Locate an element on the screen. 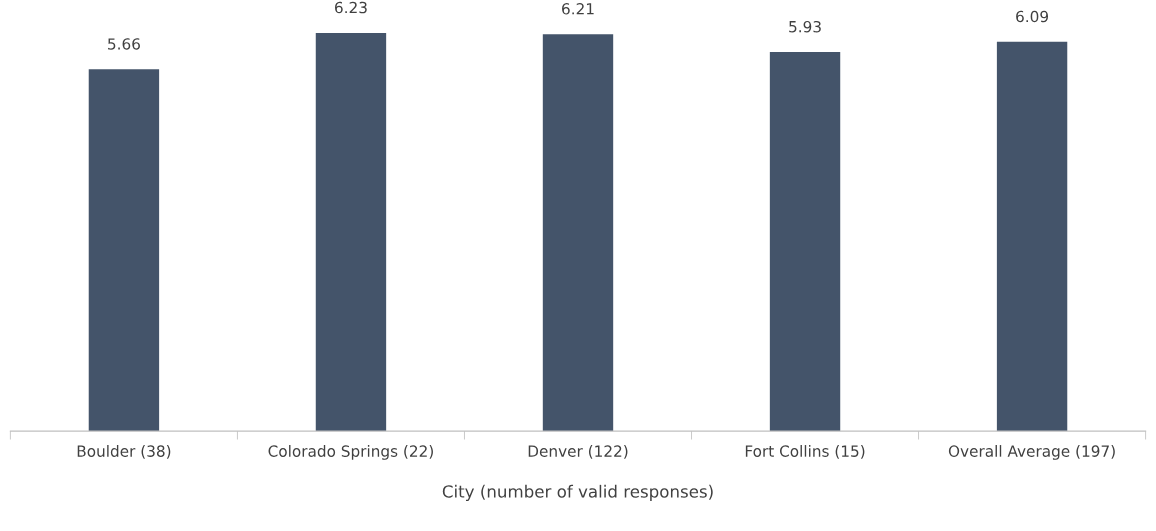 The height and width of the screenshot is (531, 1156). x-tick-label: Fort Collins (15) is located at coordinates (805, 452).